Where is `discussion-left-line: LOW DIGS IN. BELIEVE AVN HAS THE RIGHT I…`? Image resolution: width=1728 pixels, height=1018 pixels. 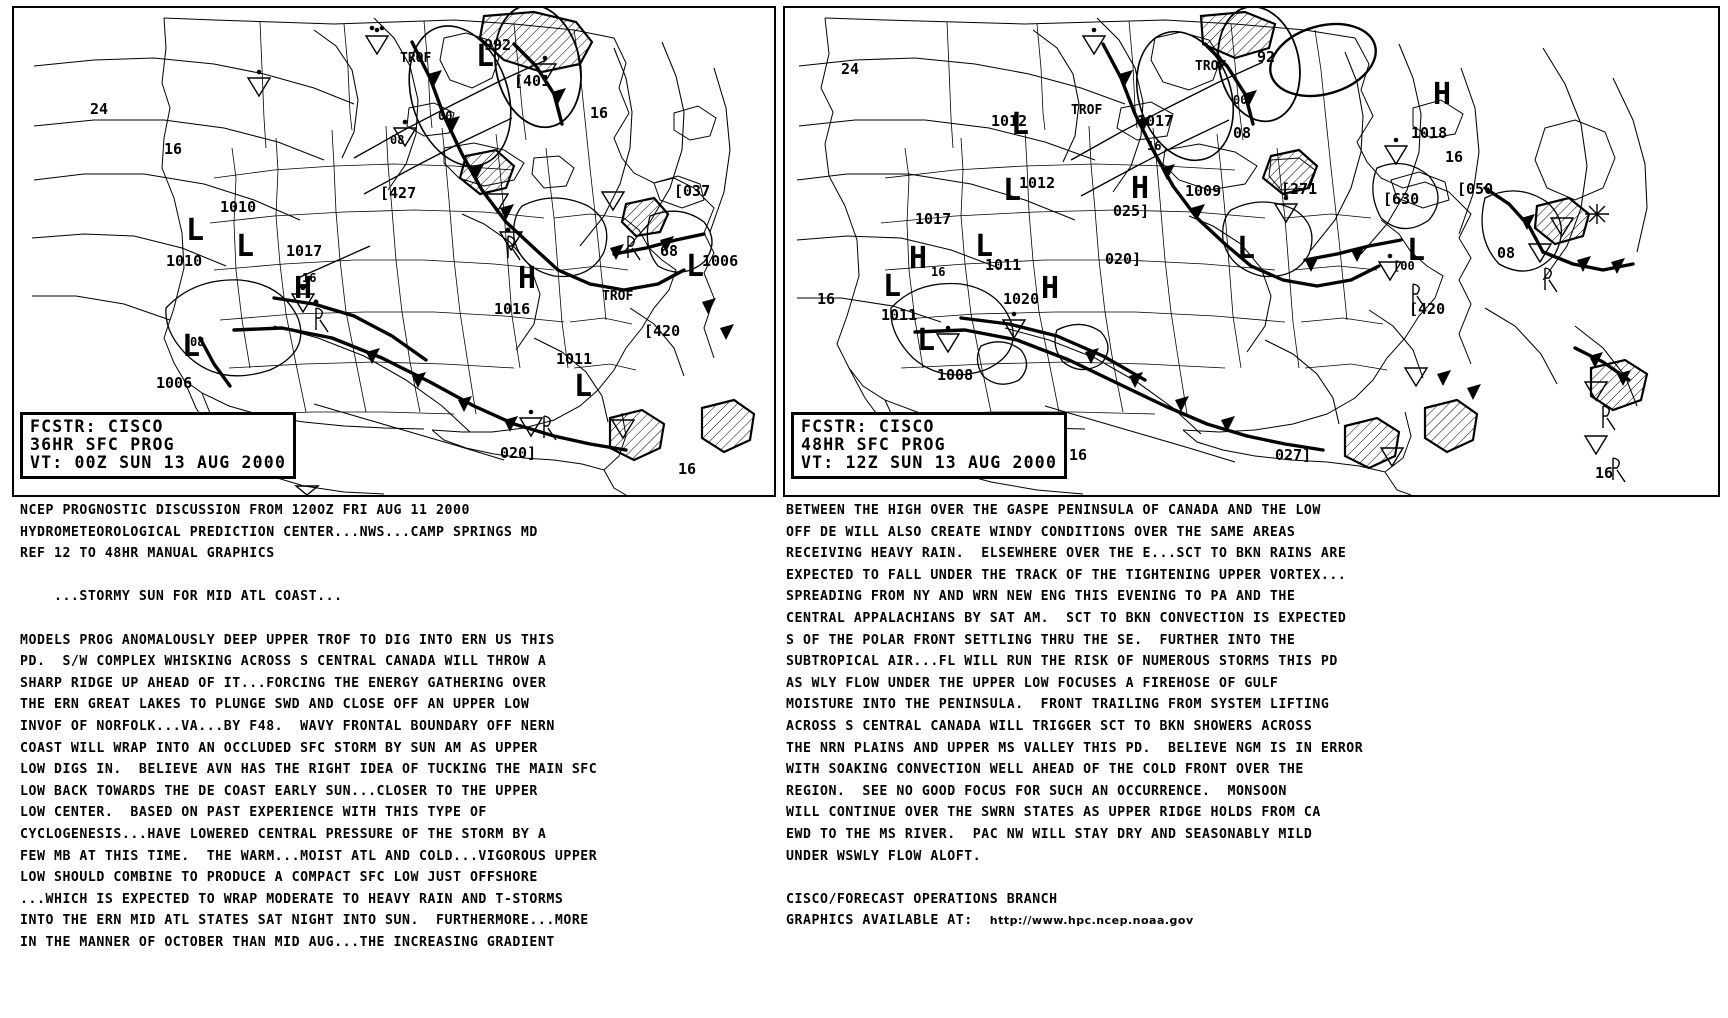
discussion-left-line: LOW DIGS IN. BELIEVE AVN HAS THE RIGHT I… is located at coordinates (309, 770).